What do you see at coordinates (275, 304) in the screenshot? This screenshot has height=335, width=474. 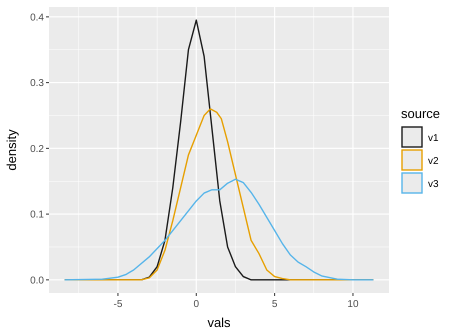 I see `x-tick-label: 5` at bounding box center [275, 304].